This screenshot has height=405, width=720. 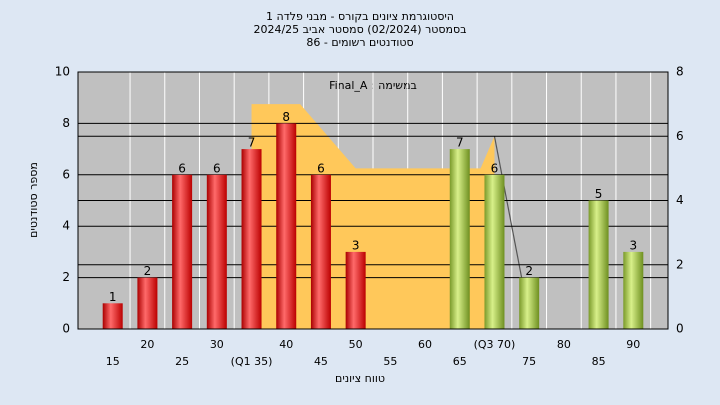 What do you see at coordinates (113, 361) in the screenshot?
I see `x-tick-label: 15` at bounding box center [113, 361].